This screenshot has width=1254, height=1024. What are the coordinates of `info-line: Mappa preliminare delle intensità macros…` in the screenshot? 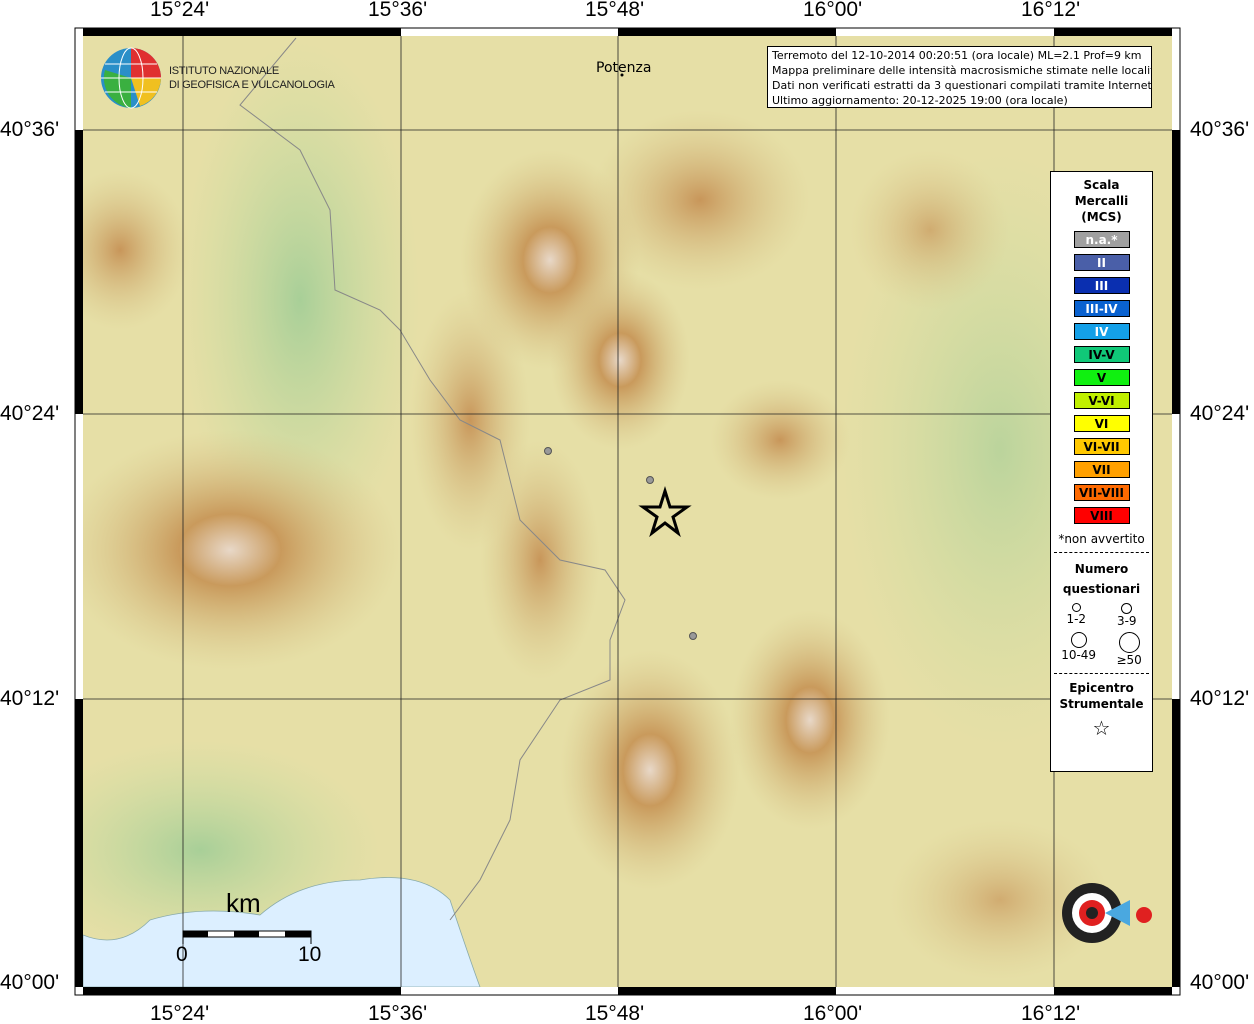 It's located at (962, 70).